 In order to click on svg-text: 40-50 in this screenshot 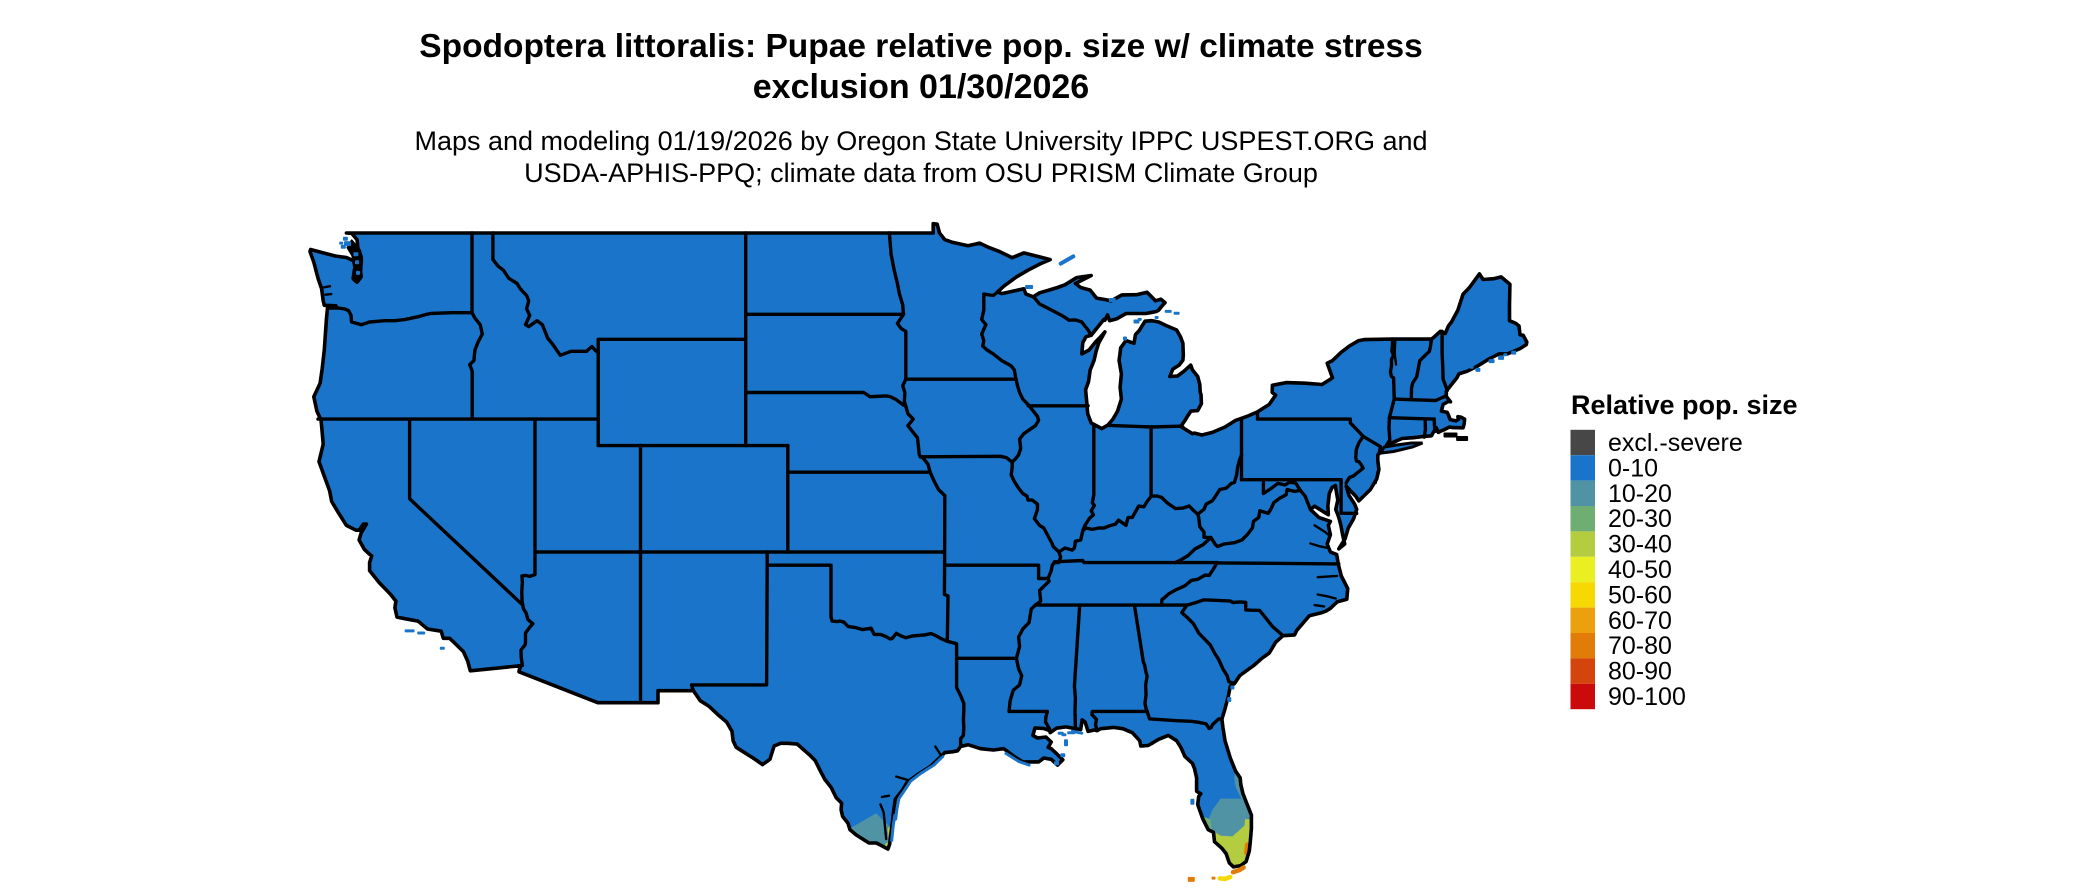, I will do `click(1640, 570)`.